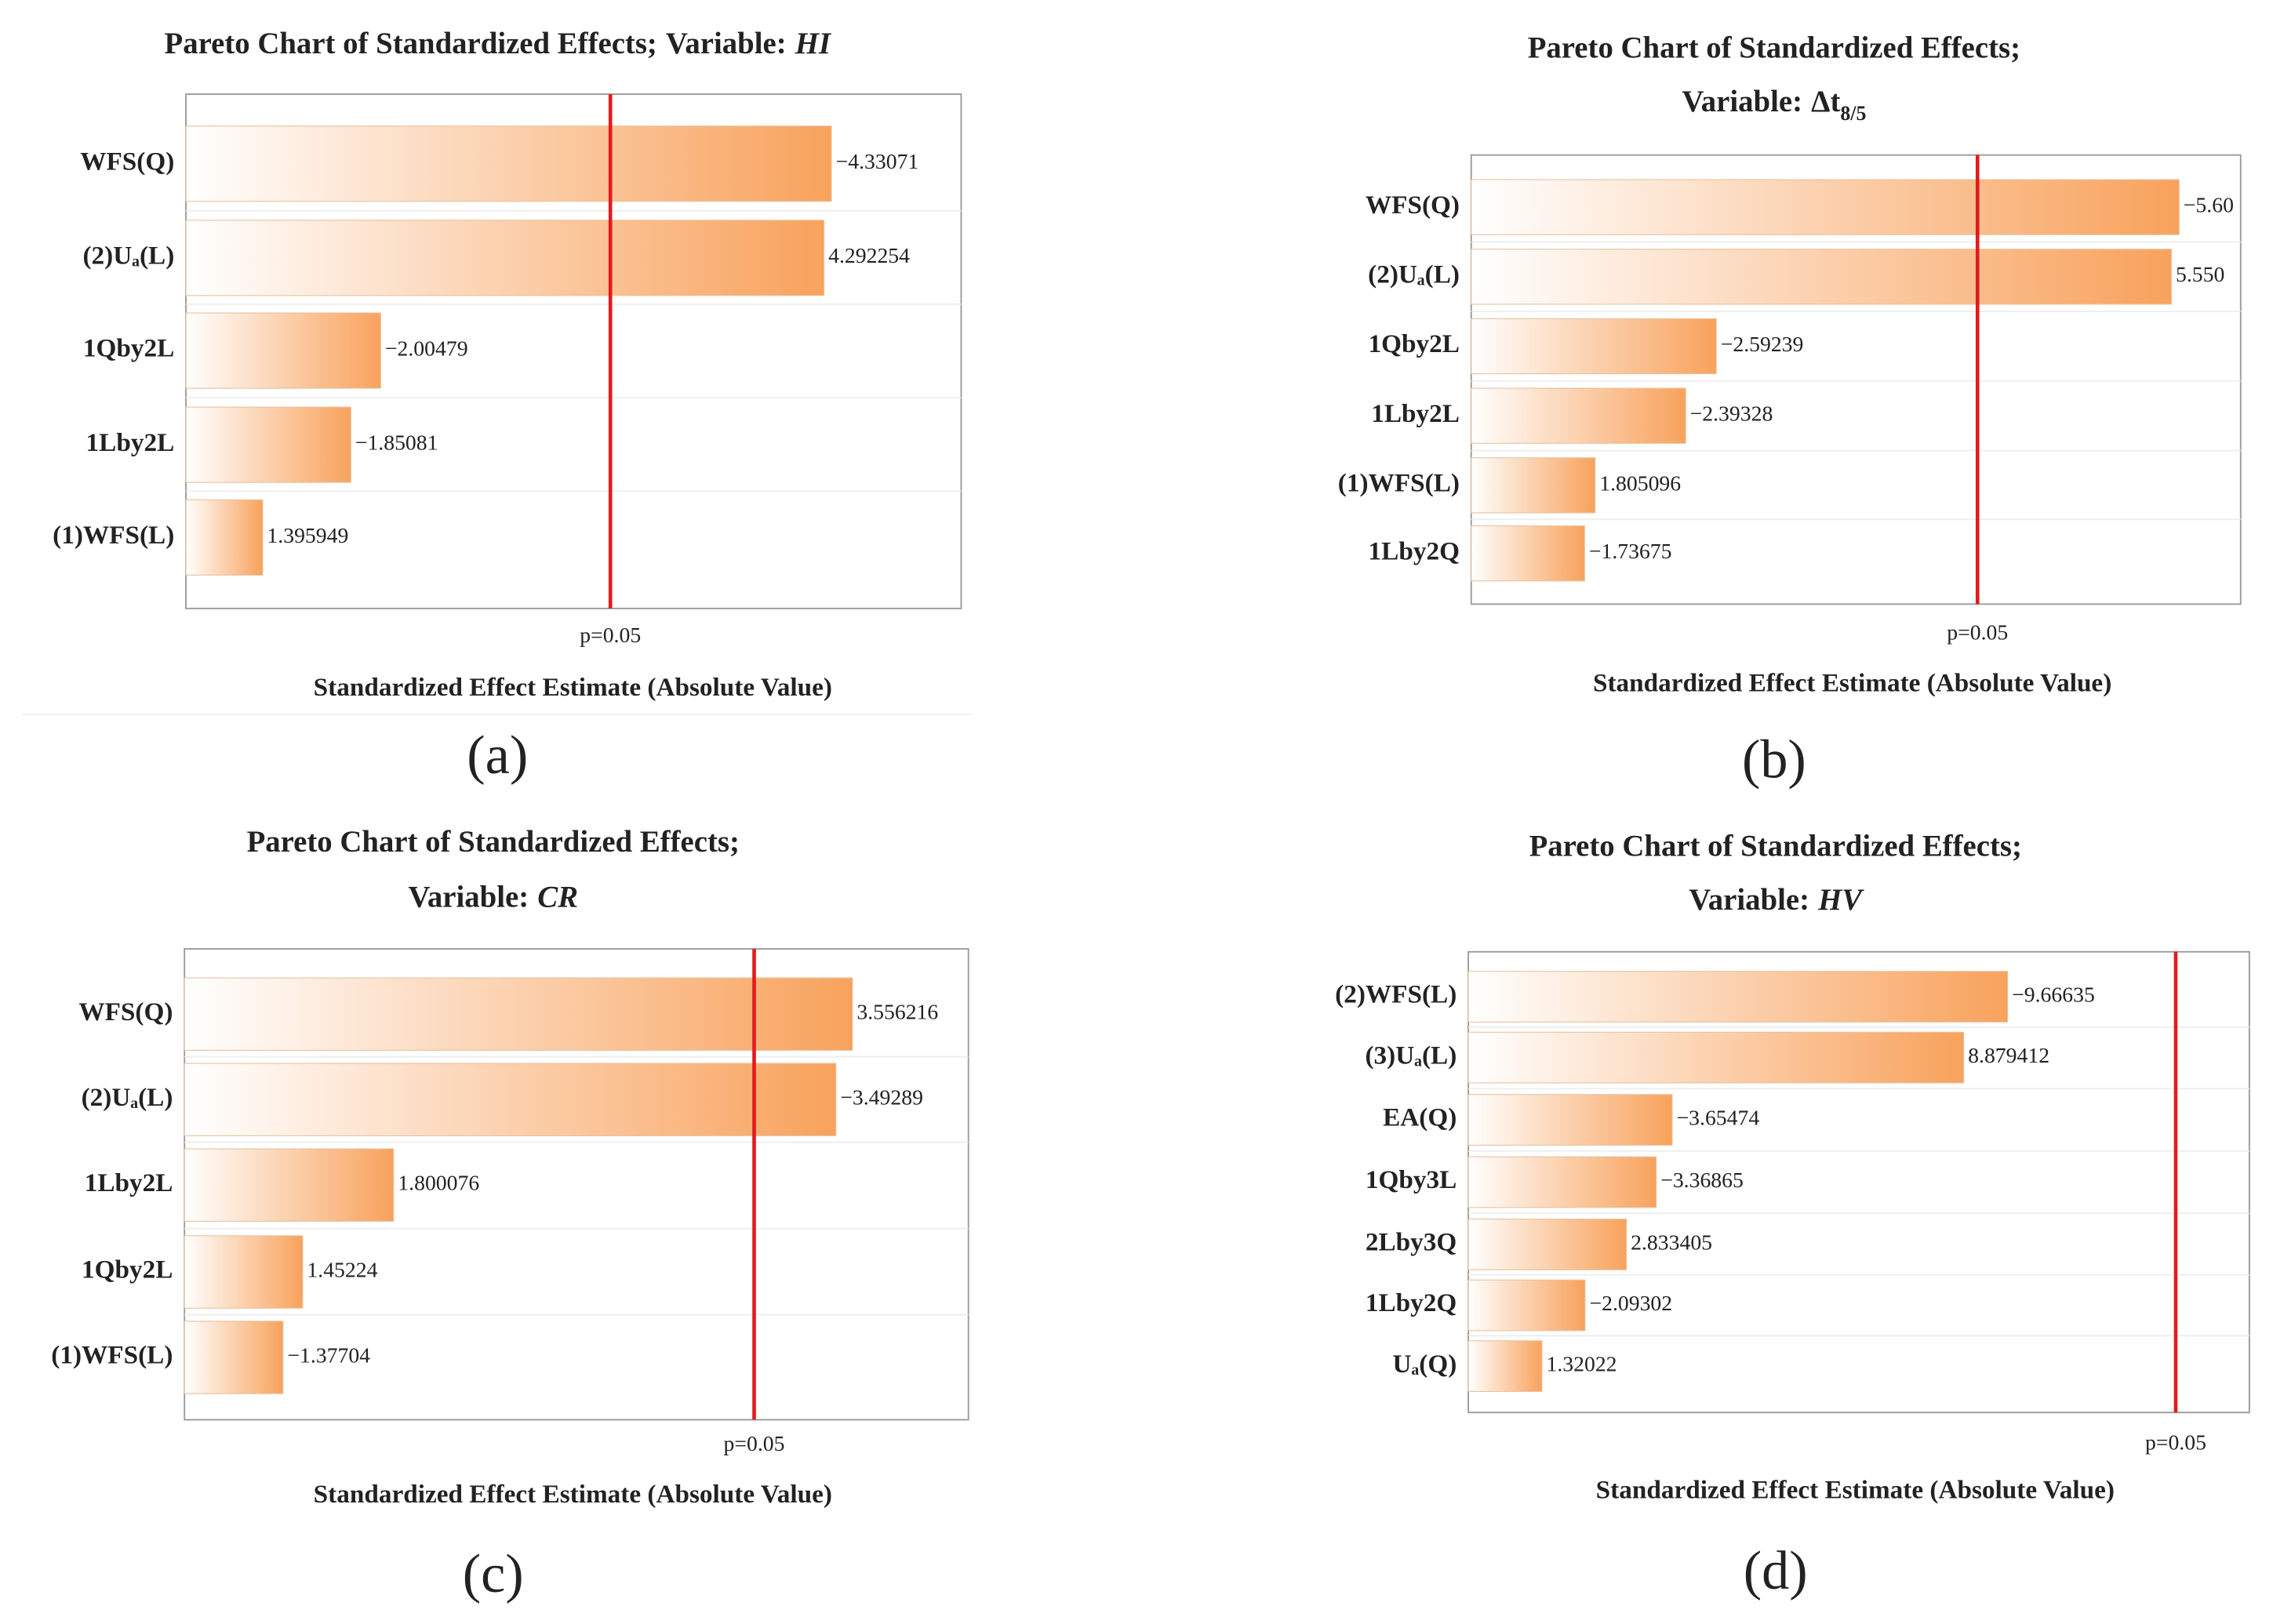  Describe the element at coordinates (1671, 1242) in the screenshot. I see `value-label: 2.833405` at that location.